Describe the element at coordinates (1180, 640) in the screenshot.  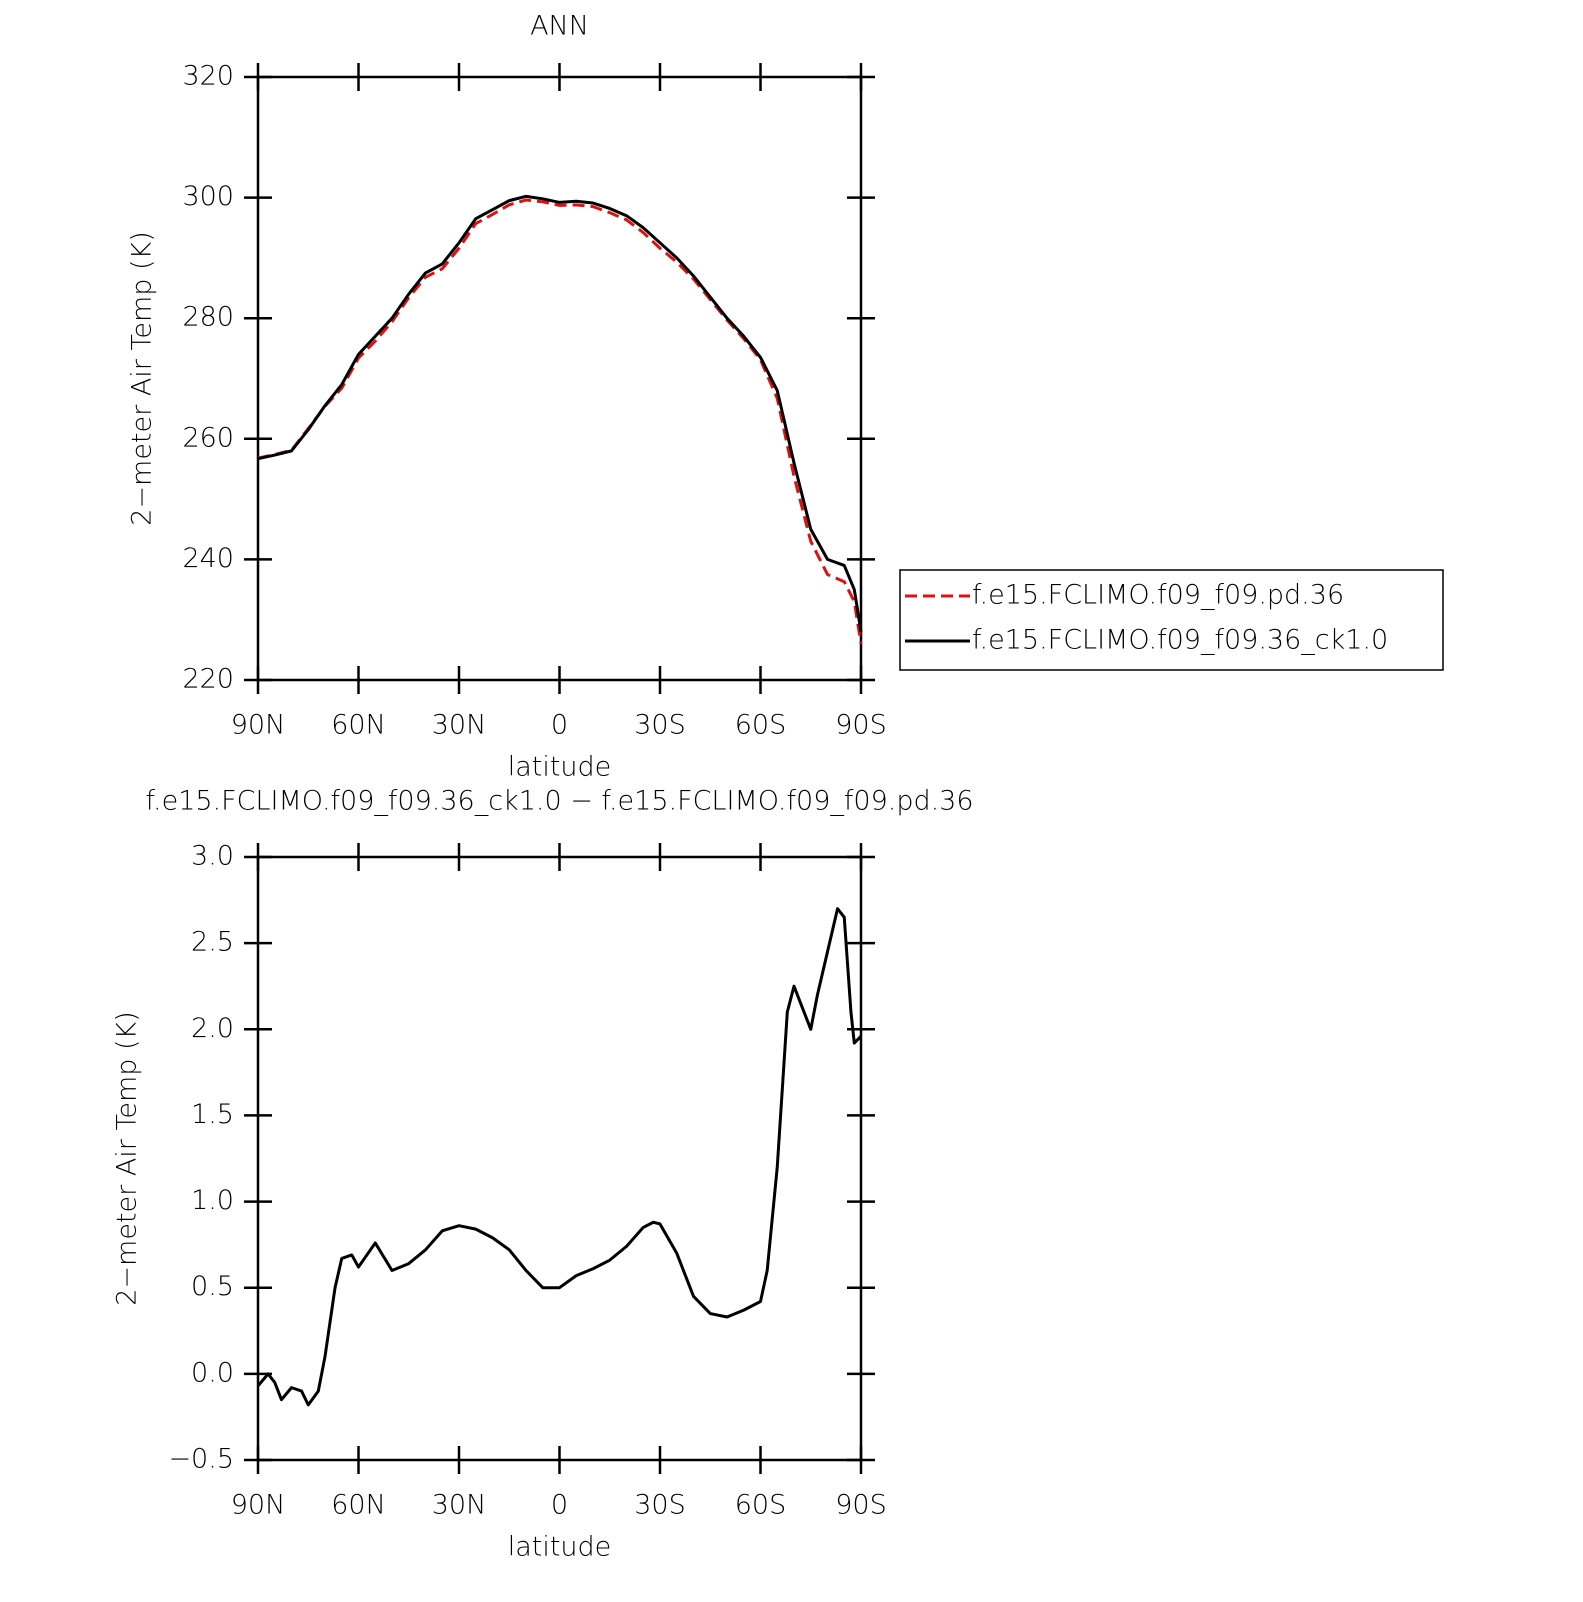
I see `legend-label: f.e15.FCLIMO.f09_f09.36_ck1.0` at that location.